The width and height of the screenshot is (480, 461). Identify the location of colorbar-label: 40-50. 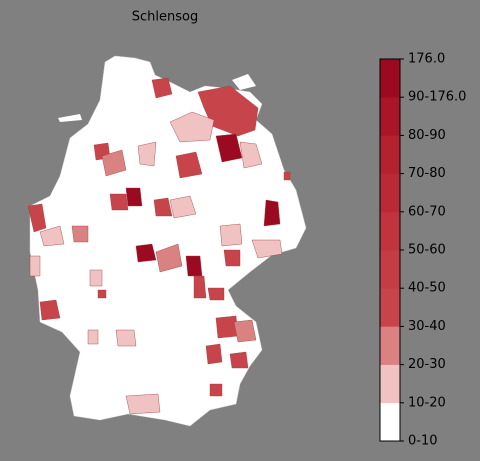
(427, 288).